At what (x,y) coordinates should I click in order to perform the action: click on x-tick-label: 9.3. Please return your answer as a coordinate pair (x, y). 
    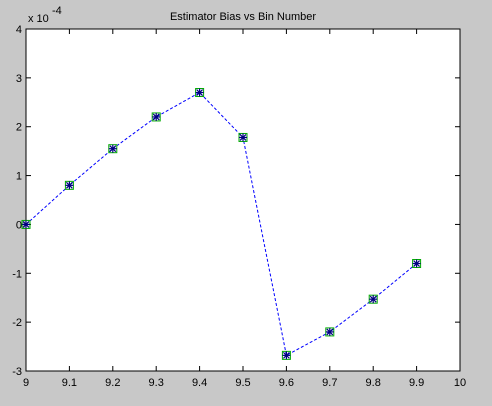
    Looking at the image, I should click on (156, 383).